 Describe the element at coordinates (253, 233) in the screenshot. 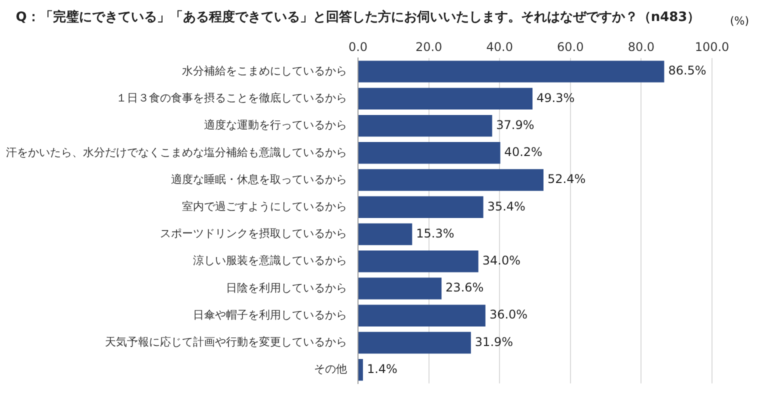

I see `y-tick-label: スポーツドリンクを摂取しているから` at that location.